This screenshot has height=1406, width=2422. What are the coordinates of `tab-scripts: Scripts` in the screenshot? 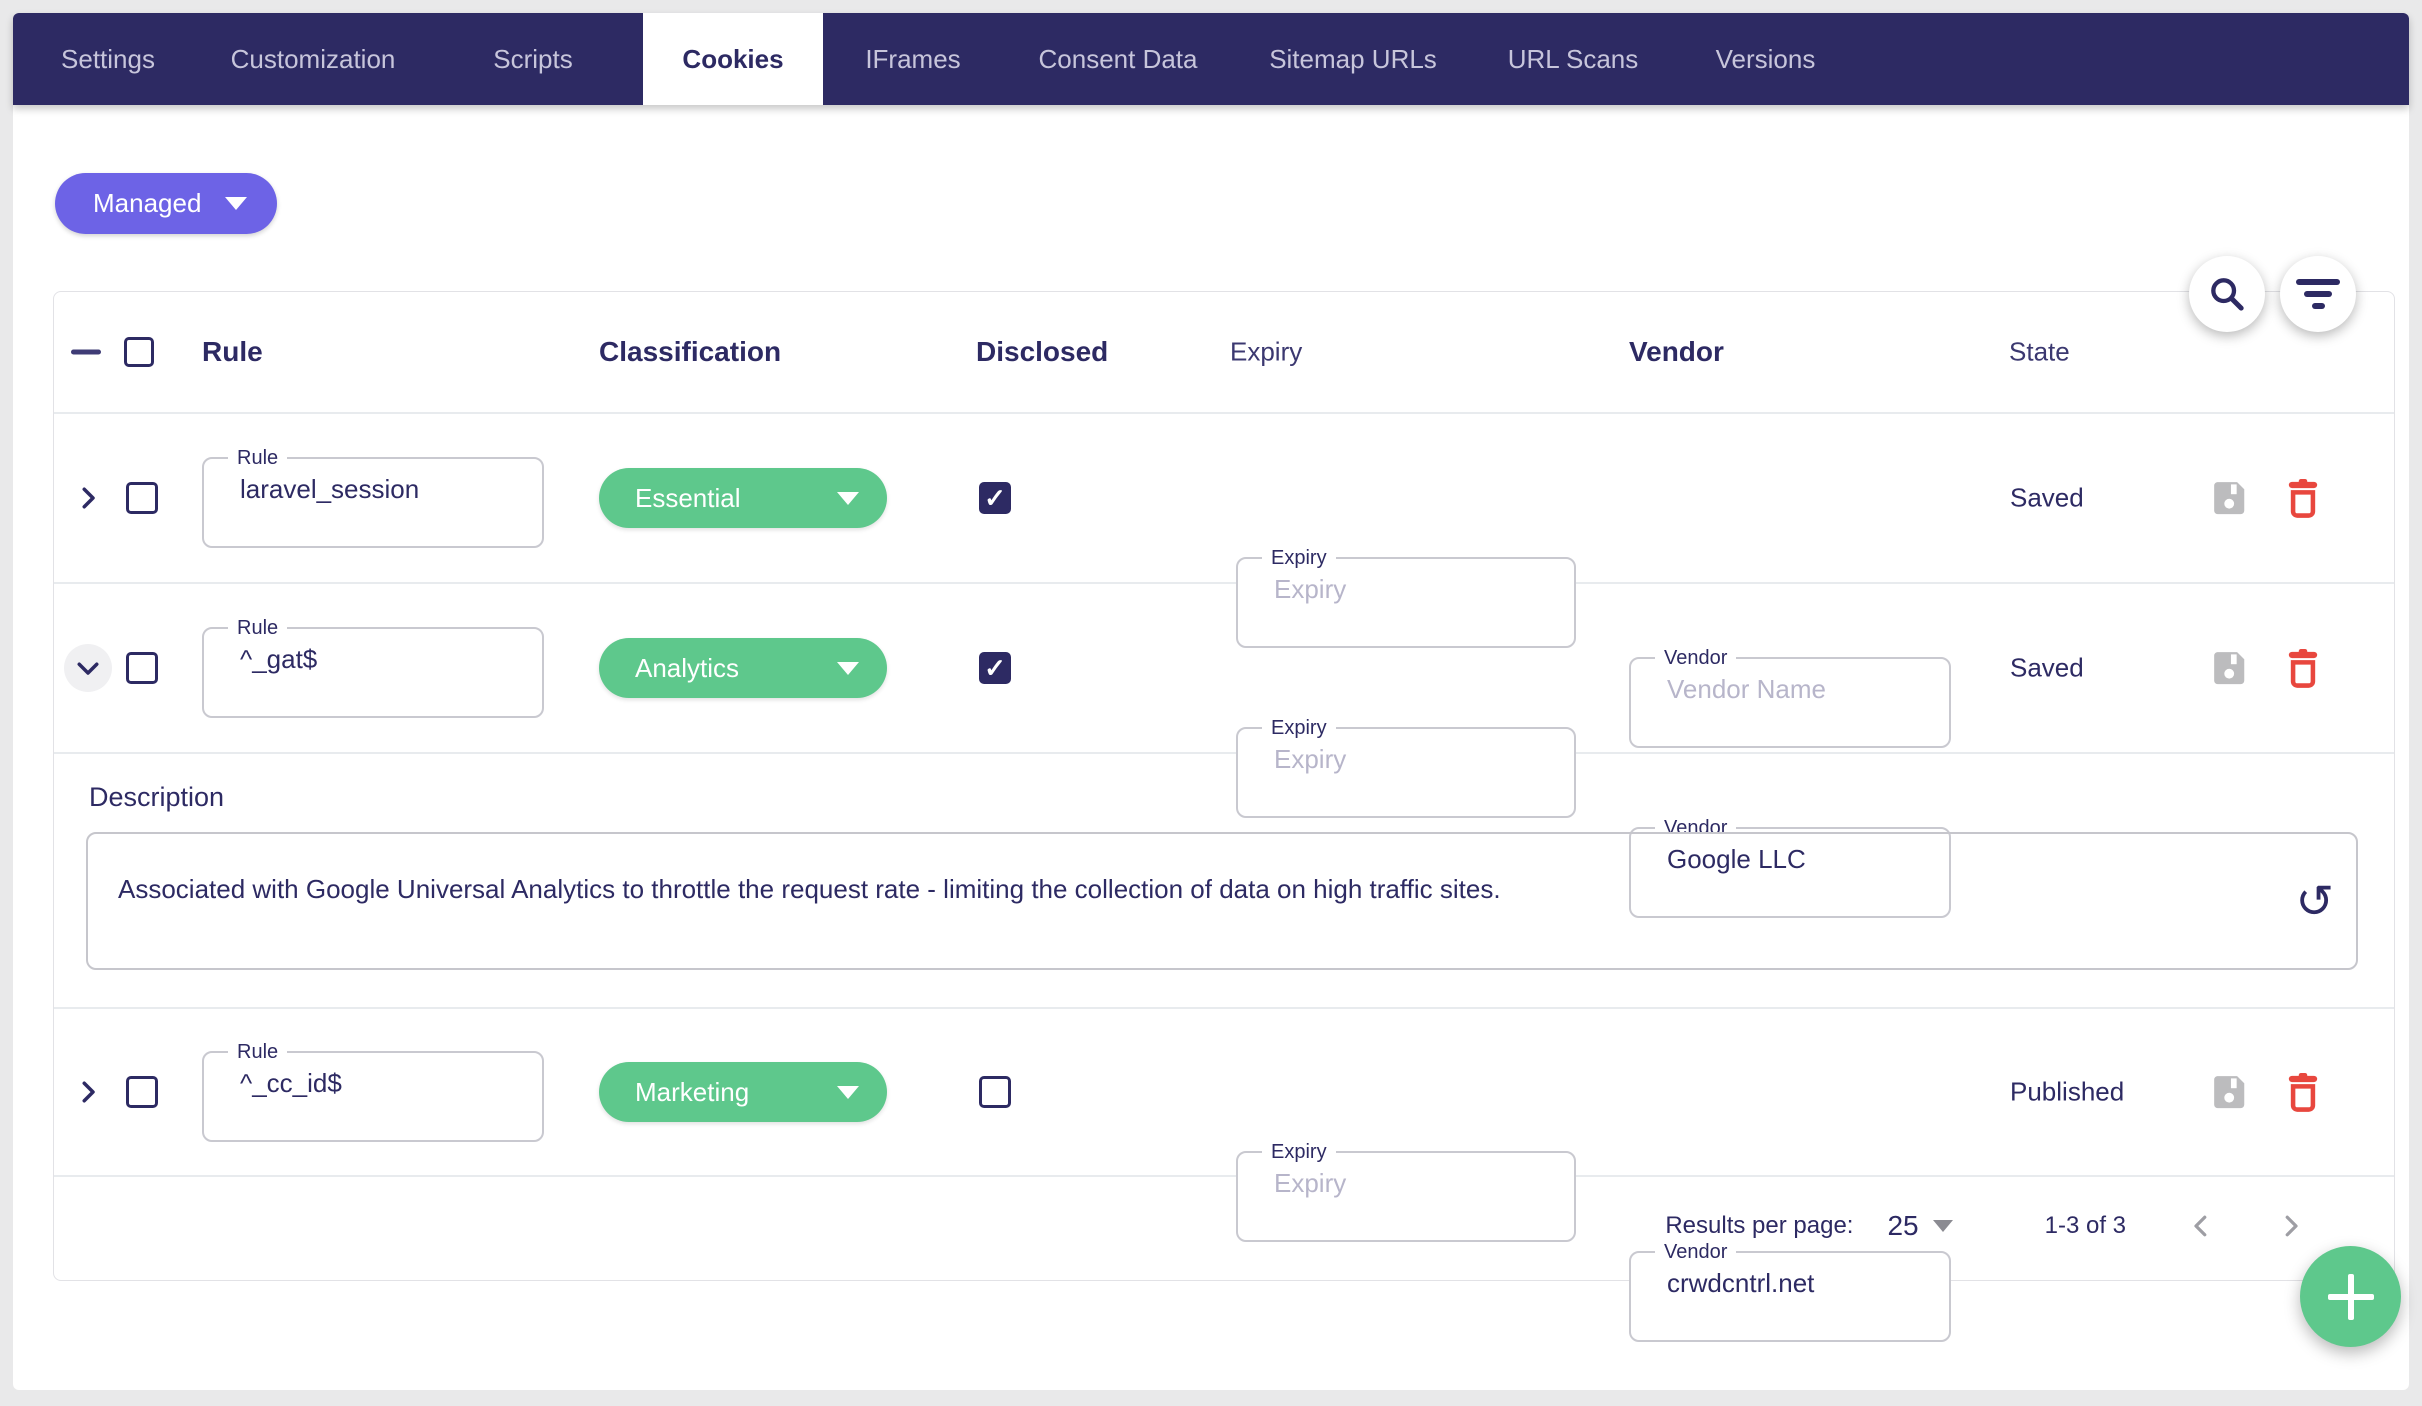 It's located at (533, 58).